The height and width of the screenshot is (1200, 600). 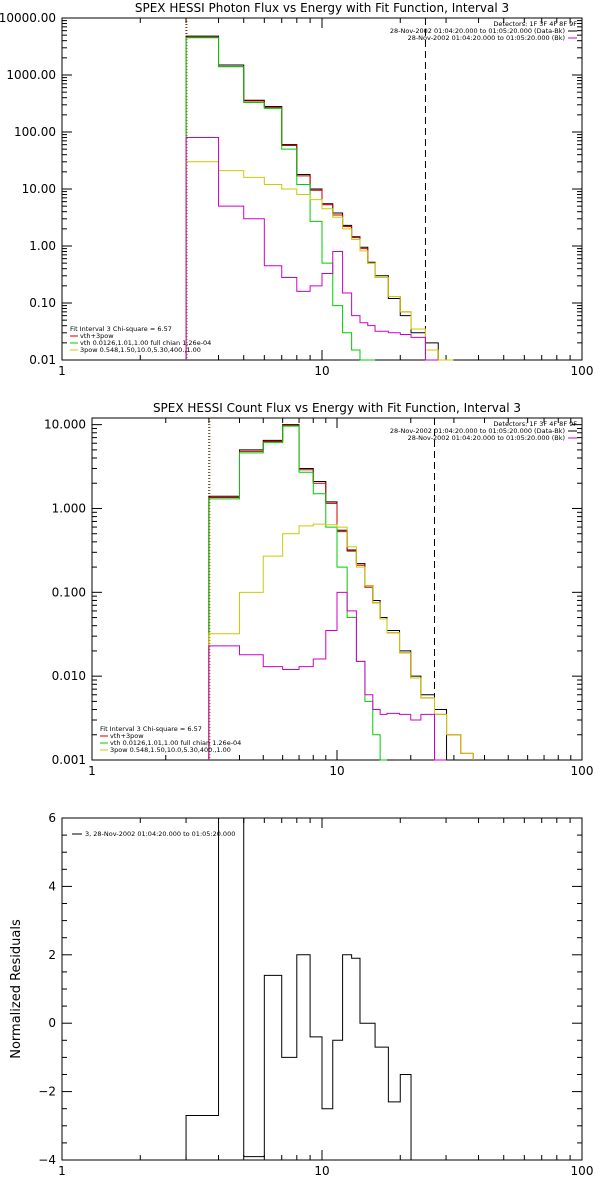 What do you see at coordinates (298, 988) in the screenshot?
I see `series-0-histogram` at bounding box center [298, 988].